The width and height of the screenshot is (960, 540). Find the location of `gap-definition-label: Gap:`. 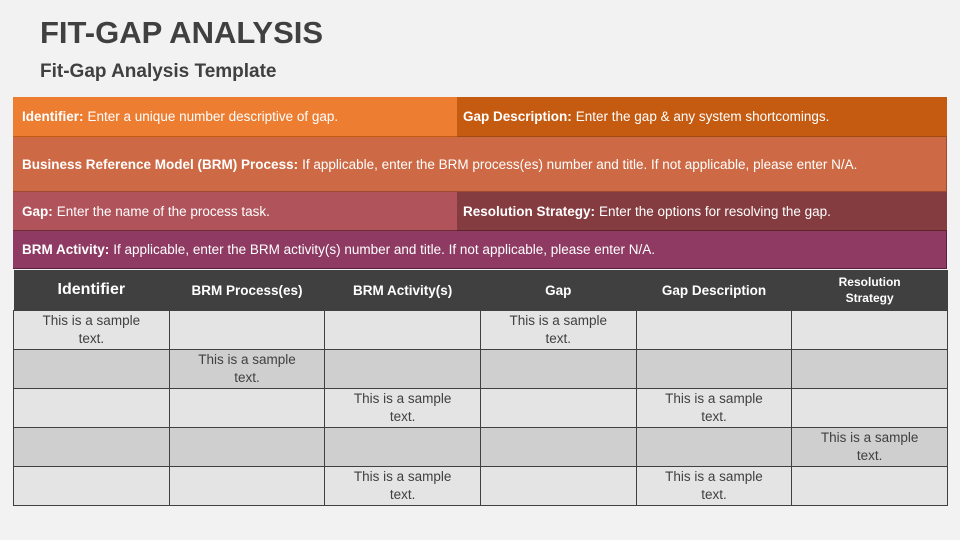

gap-definition-label: Gap: is located at coordinates (37, 211).